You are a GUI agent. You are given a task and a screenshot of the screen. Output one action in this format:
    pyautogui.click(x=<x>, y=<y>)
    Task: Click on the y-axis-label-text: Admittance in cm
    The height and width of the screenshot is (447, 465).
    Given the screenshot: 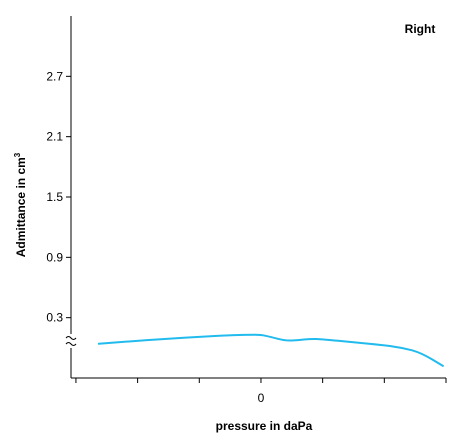 What is the action you would take?
    pyautogui.click(x=21, y=207)
    